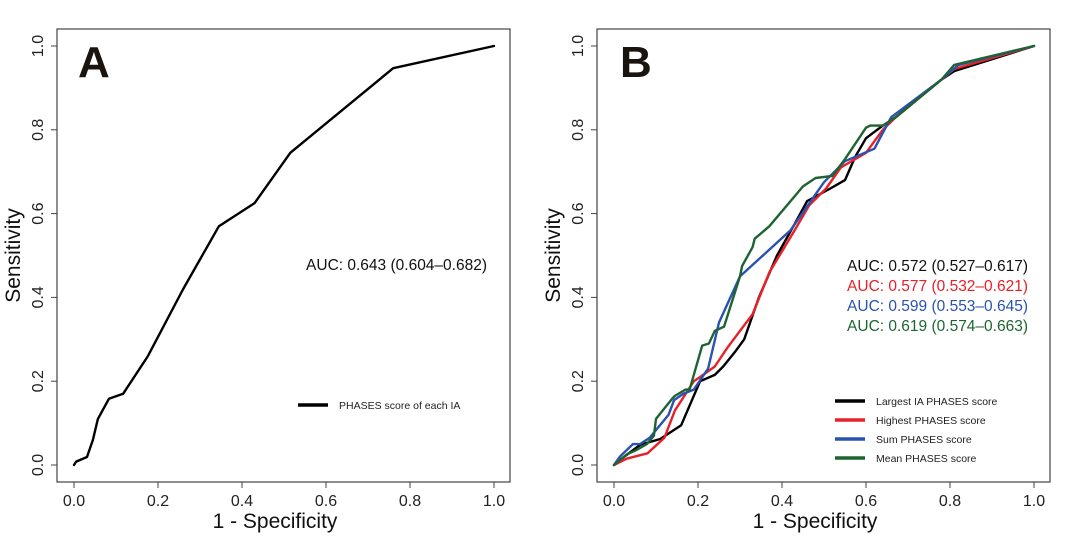  I want to click on legend-label: Sum PHASES score, so click(924, 440).